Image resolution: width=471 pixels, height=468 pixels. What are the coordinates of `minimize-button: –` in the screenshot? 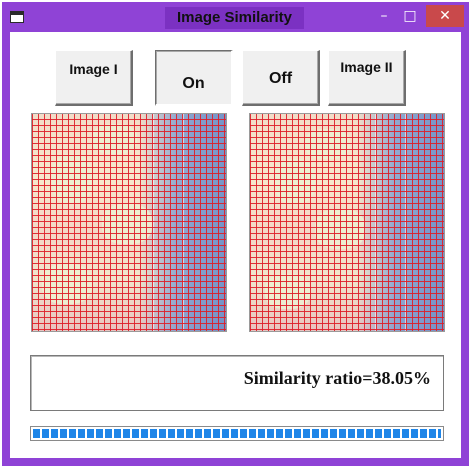 It's located at (384, 16).